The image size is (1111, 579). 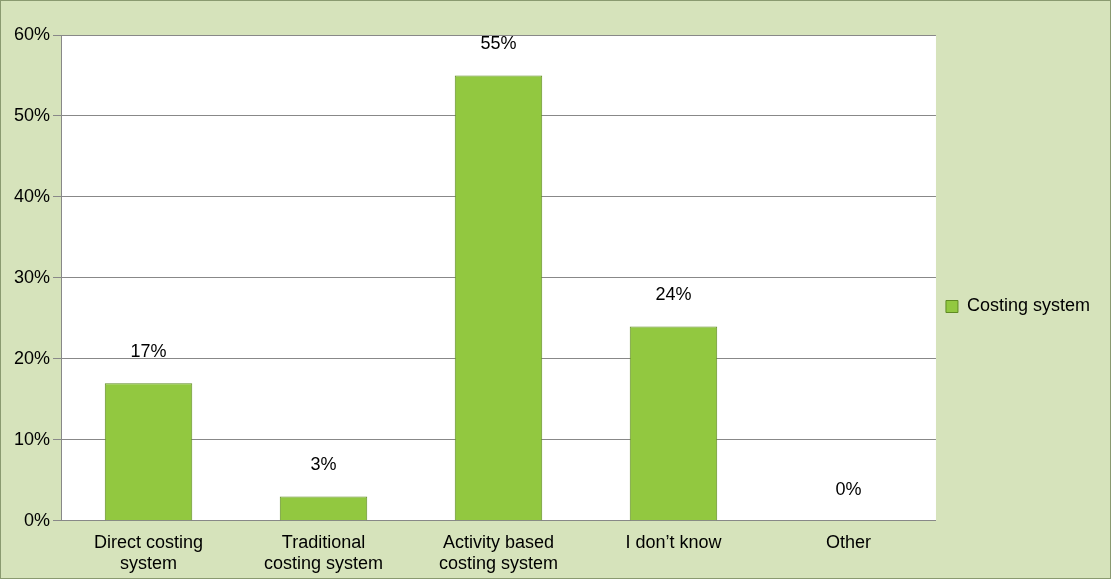 What do you see at coordinates (32, 195) in the screenshot?
I see `y-tick-label: 40%` at bounding box center [32, 195].